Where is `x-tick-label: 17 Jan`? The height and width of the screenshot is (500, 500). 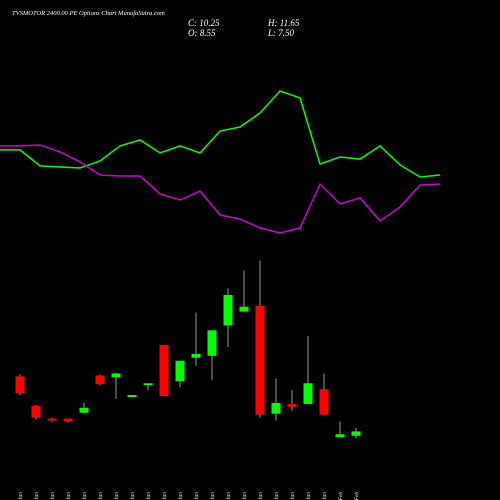 x-tick-label: 17 Jan is located at coordinates (165, 496).